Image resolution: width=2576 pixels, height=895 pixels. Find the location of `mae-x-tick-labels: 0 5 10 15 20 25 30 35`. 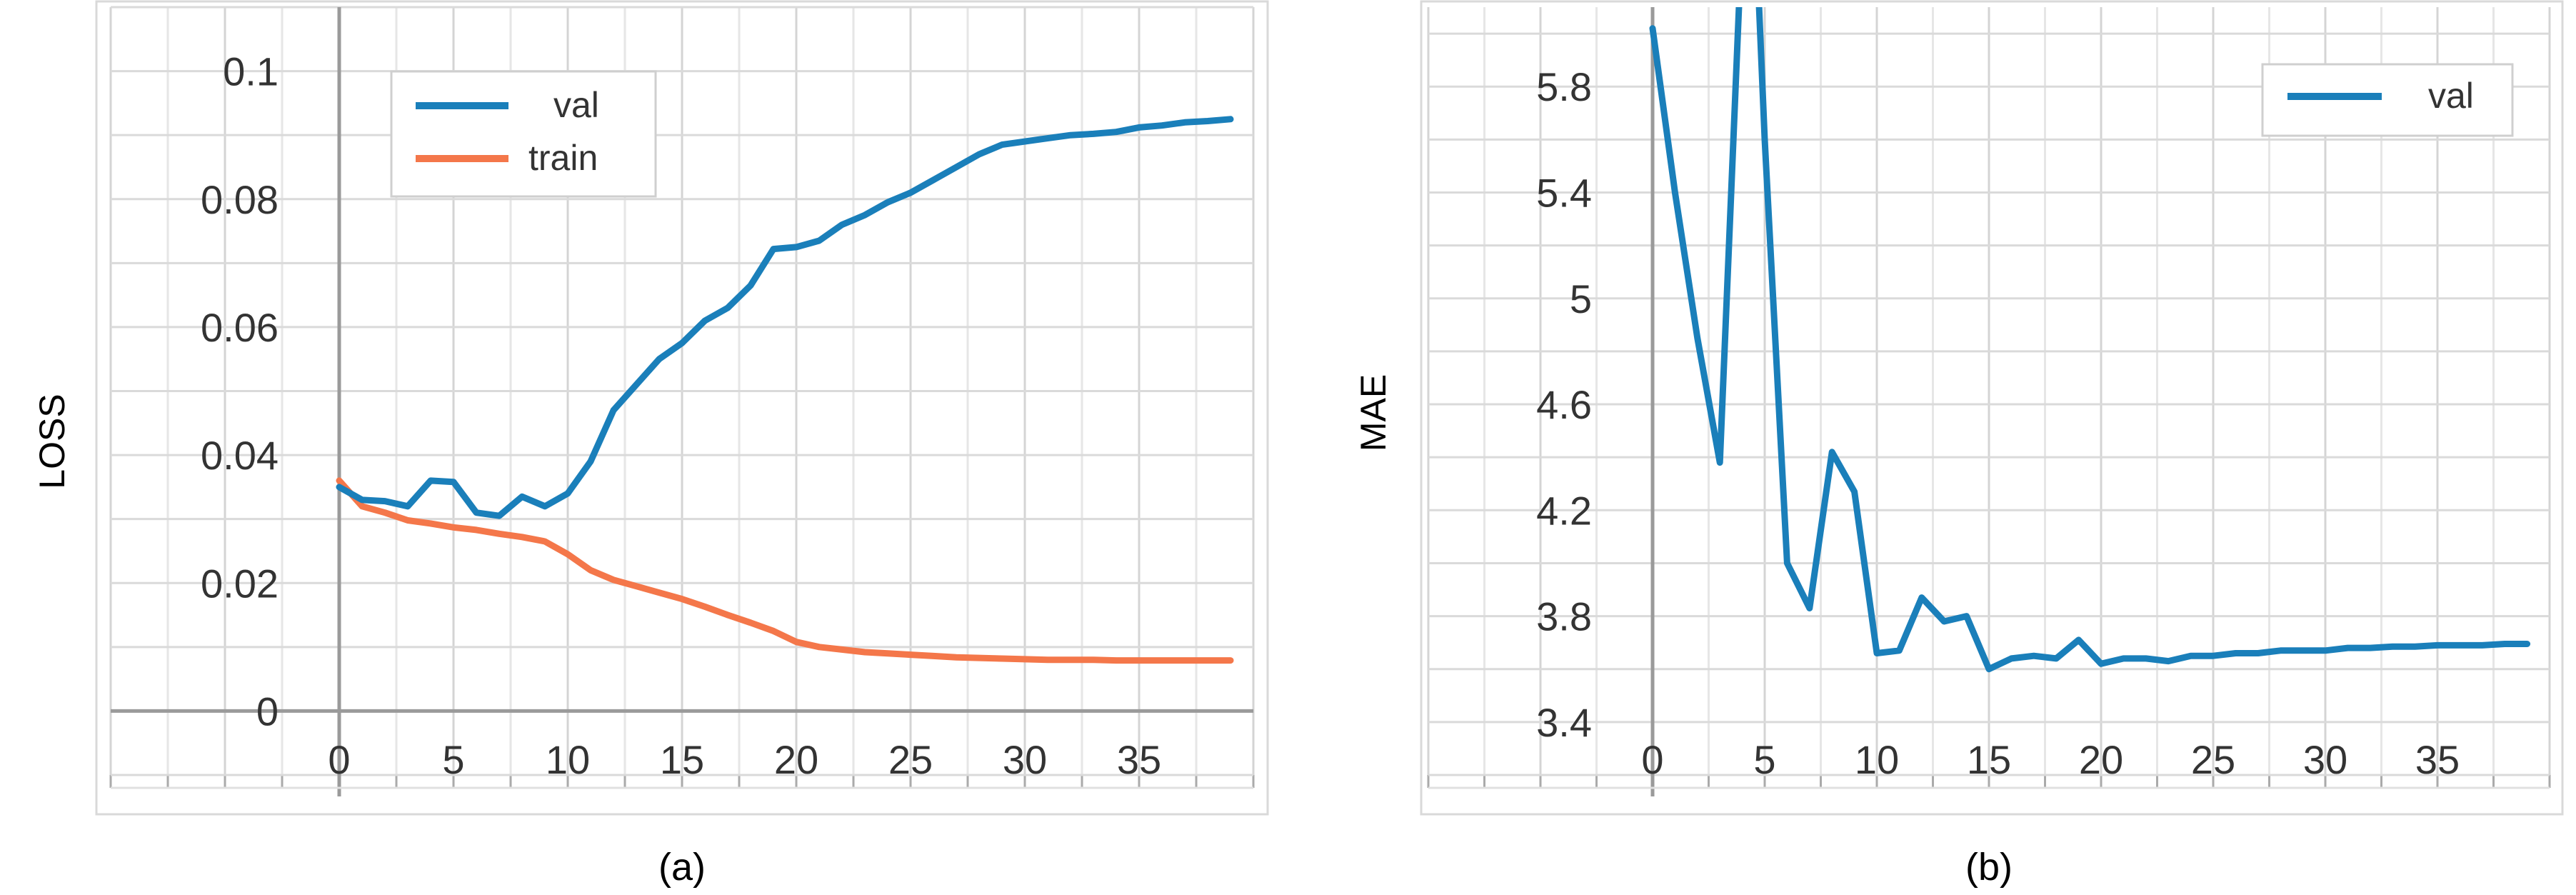

mae-x-tick-labels: 0 5 10 15 20 25 30 35 is located at coordinates (2050, 759).